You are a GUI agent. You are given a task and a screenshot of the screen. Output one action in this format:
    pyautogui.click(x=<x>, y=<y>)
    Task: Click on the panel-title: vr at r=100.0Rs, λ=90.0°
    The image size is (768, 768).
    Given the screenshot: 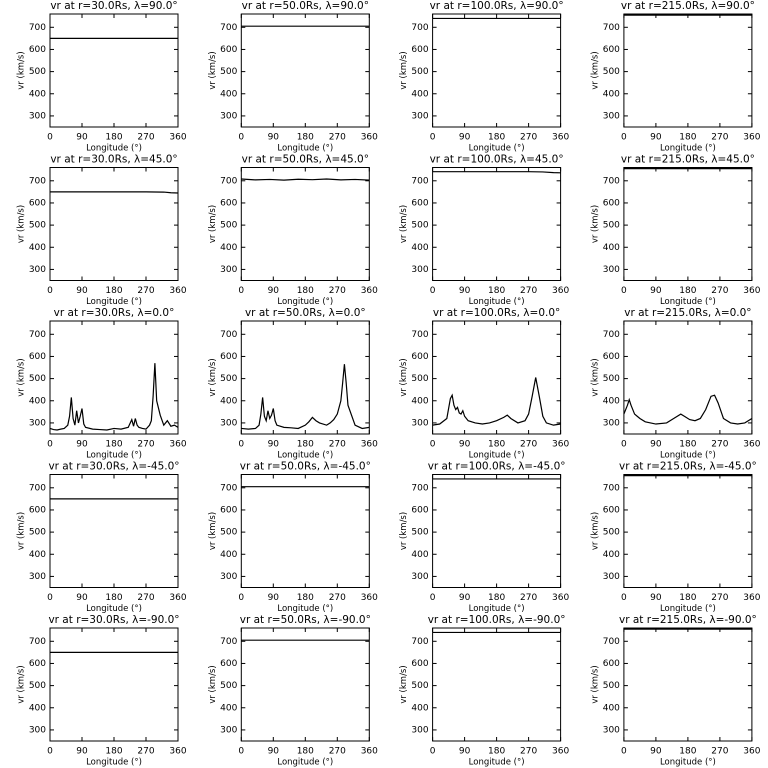 What is the action you would take?
    pyautogui.click(x=497, y=6)
    